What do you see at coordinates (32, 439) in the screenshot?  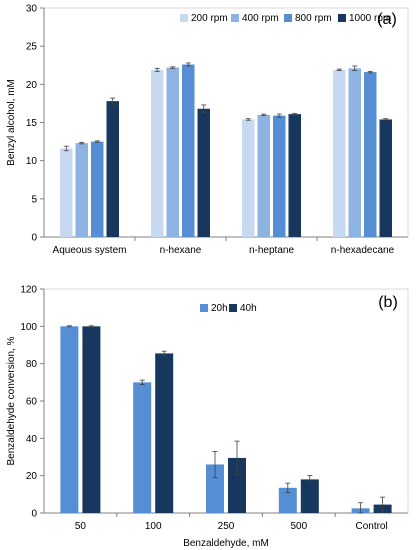 I see `y-tick-label: 40` at bounding box center [32, 439].